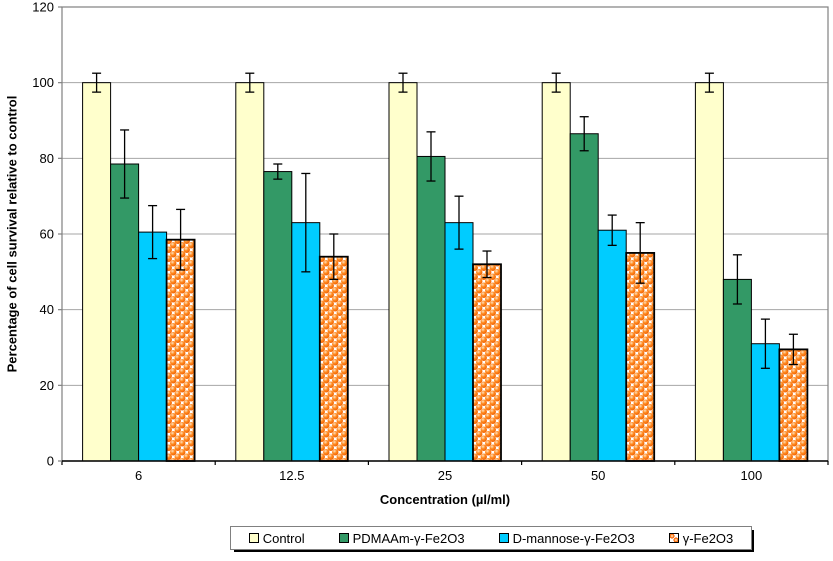 The width and height of the screenshot is (833, 561). I want to click on legend-label: γ-Fe2O3, so click(708, 538).